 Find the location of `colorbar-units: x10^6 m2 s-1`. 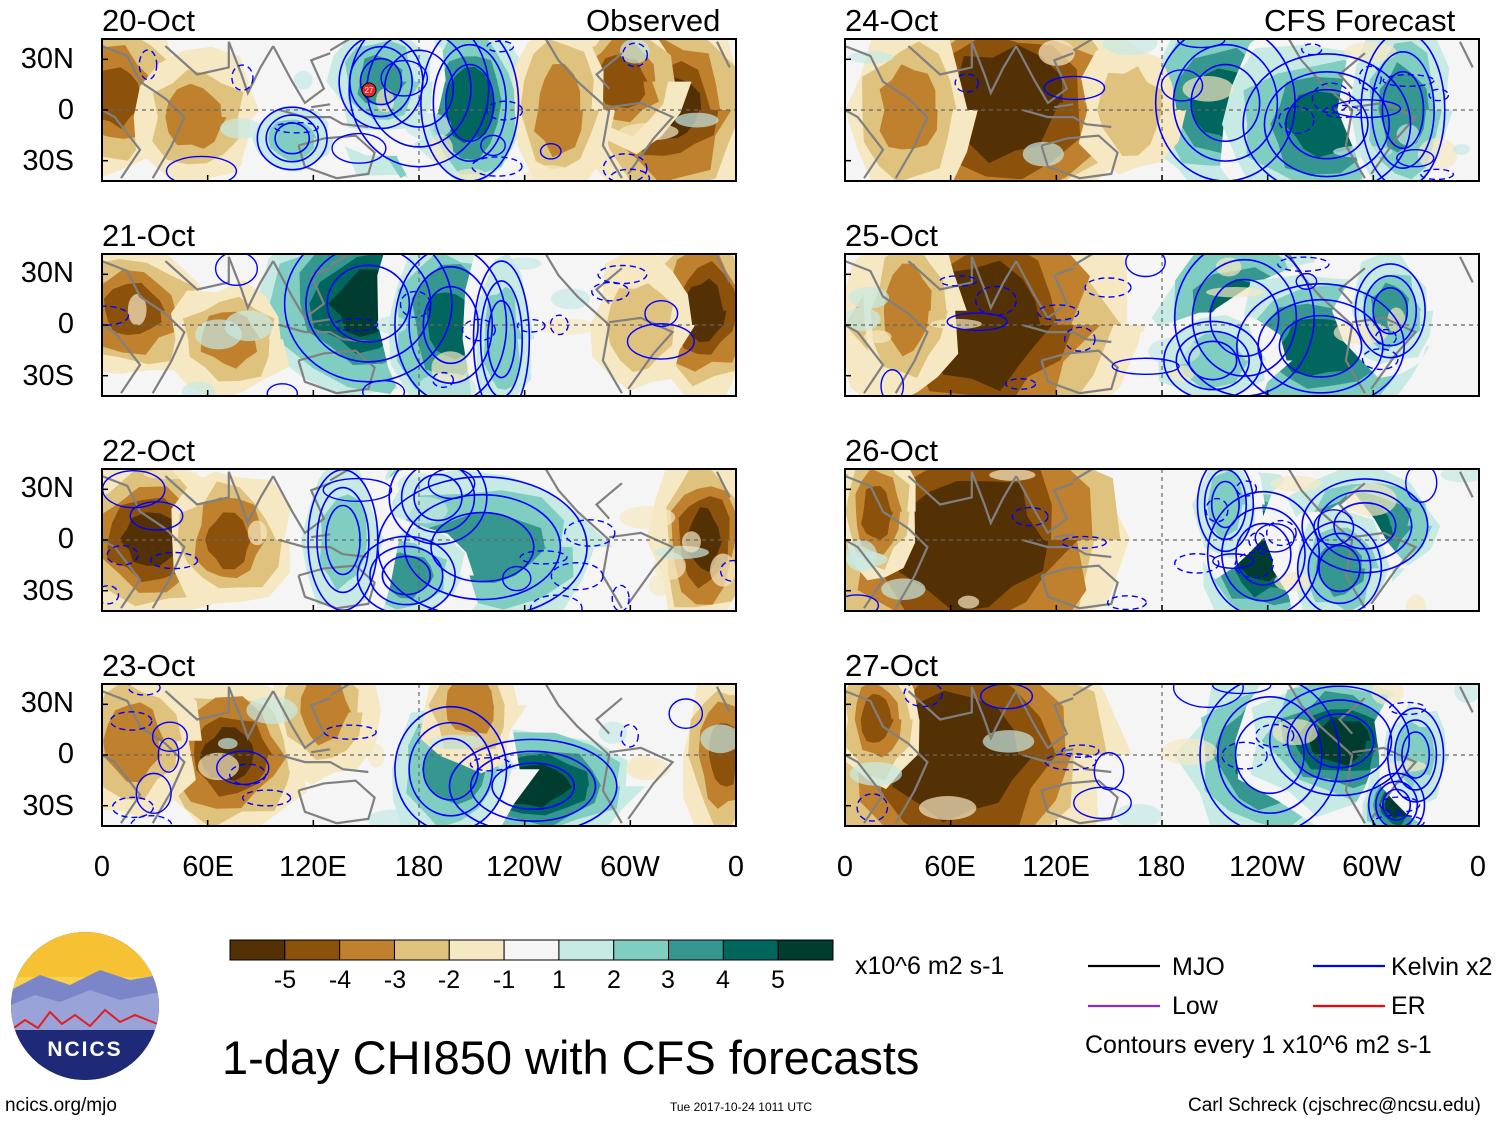

colorbar-units: x10^6 m2 s-1 is located at coordinates (930, 966).